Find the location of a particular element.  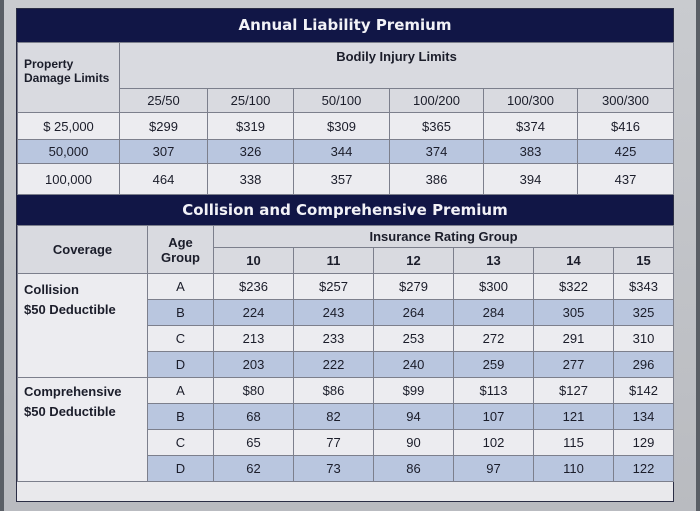

premium-cell: 213 is located at coordinates (253, 338).